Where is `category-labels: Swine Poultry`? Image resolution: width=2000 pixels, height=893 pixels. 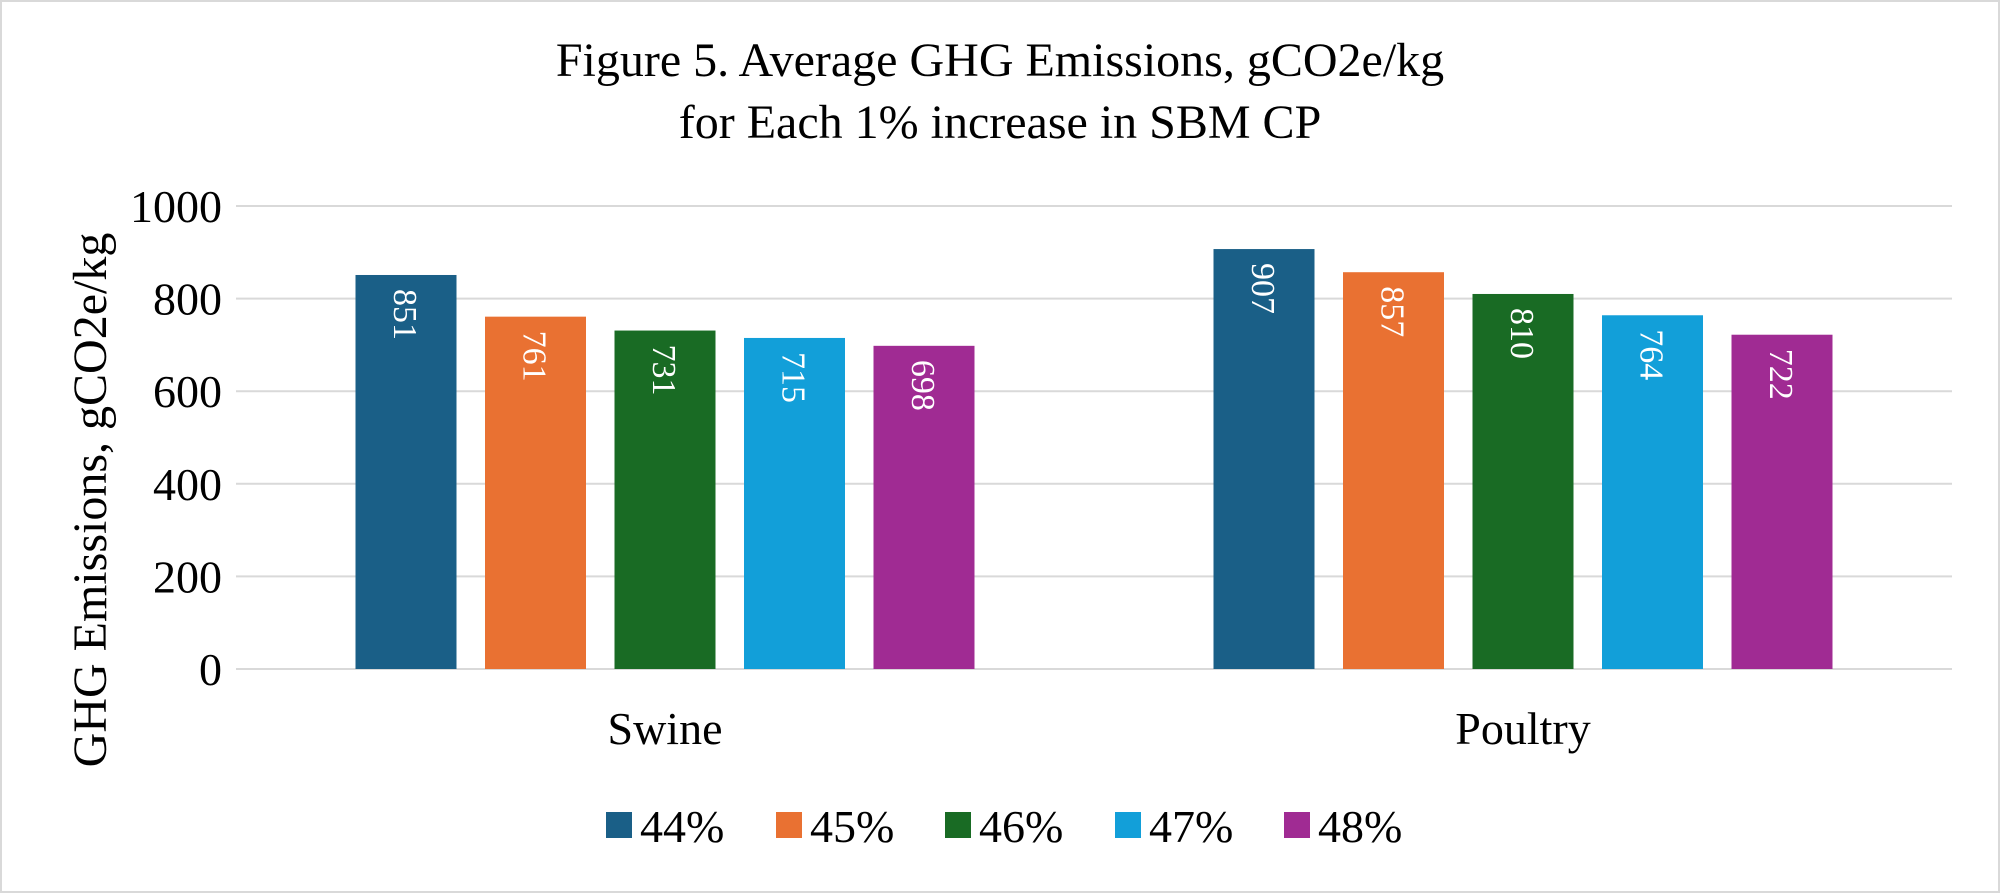 category-labels: Swine Poultry is located at coordinates (1099, 728).